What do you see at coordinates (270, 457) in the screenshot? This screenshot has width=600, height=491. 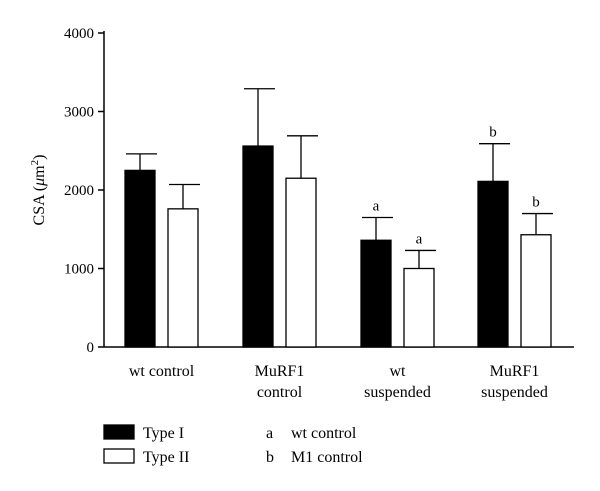 I see `footnote-key: b` at bounding box center [270, 457].